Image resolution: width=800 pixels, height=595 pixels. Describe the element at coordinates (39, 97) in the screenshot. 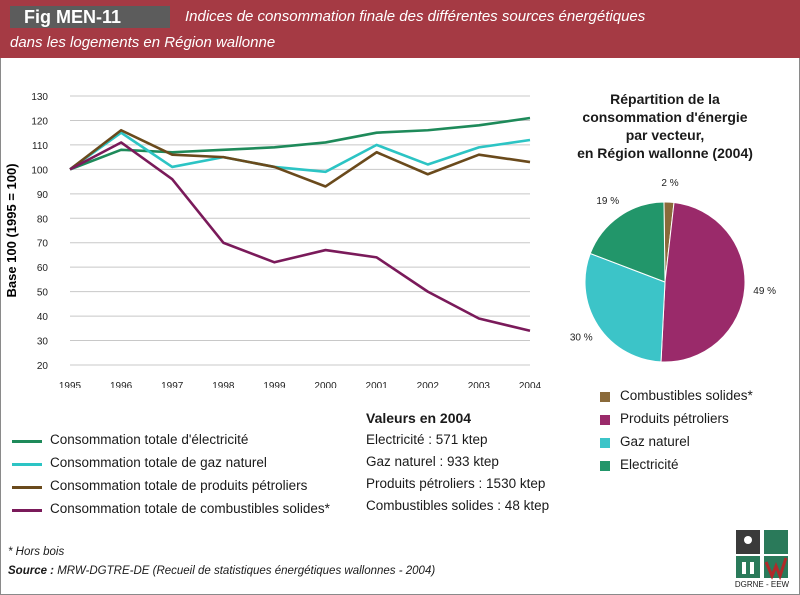

I see `y-tick-label: 130` at that location.